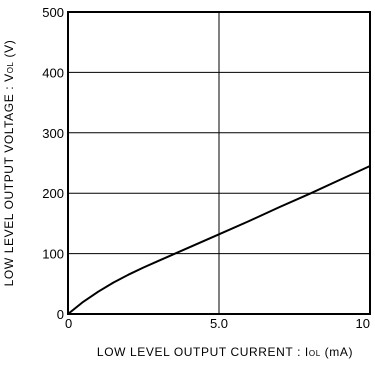 The image size is (375, 365). What do you see at coordinates (219, 323) in the screenshot?
I see `x-tick-label-1: 5.0` at bounding box center [219, 323].